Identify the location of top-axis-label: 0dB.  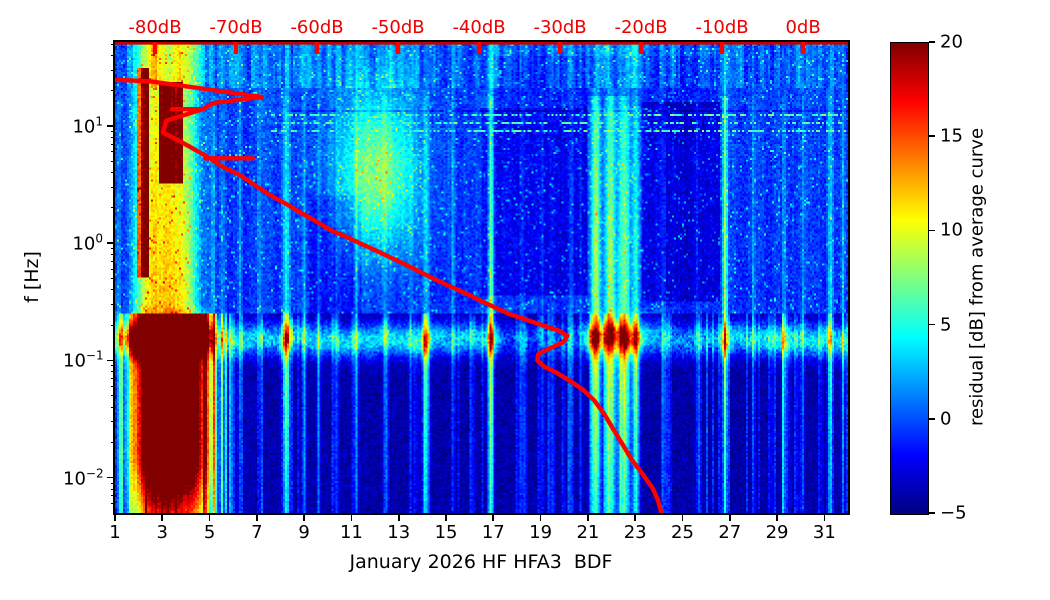
(803, 27).